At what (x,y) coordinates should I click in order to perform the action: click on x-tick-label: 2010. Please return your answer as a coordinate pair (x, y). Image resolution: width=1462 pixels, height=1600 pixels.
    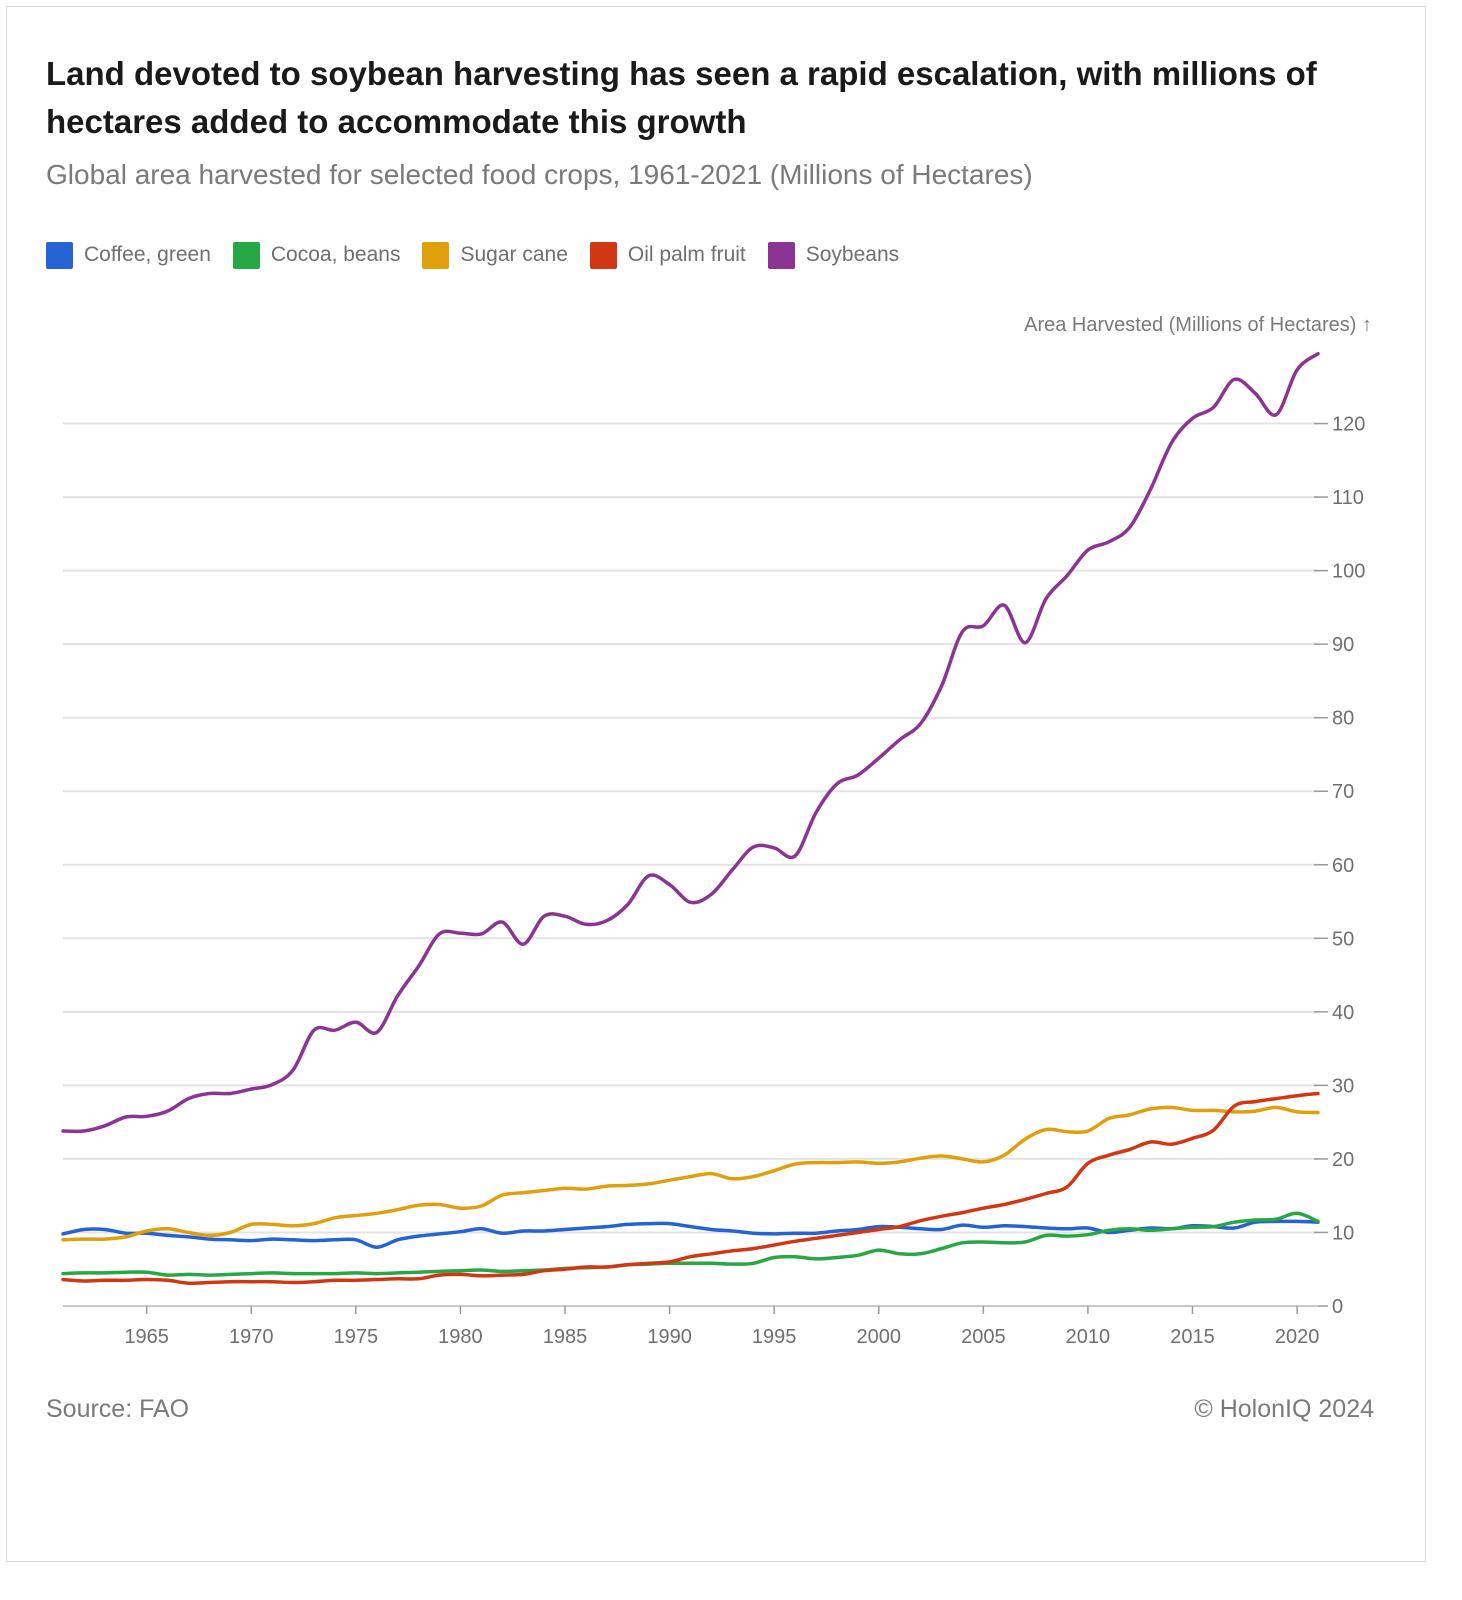
    Looking at the image, I should click on (1088, 1337).